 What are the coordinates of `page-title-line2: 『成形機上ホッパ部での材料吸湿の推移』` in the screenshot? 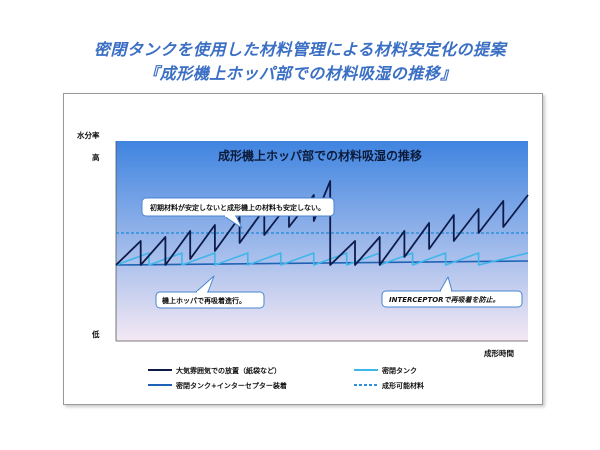 It's located at (300, 73).